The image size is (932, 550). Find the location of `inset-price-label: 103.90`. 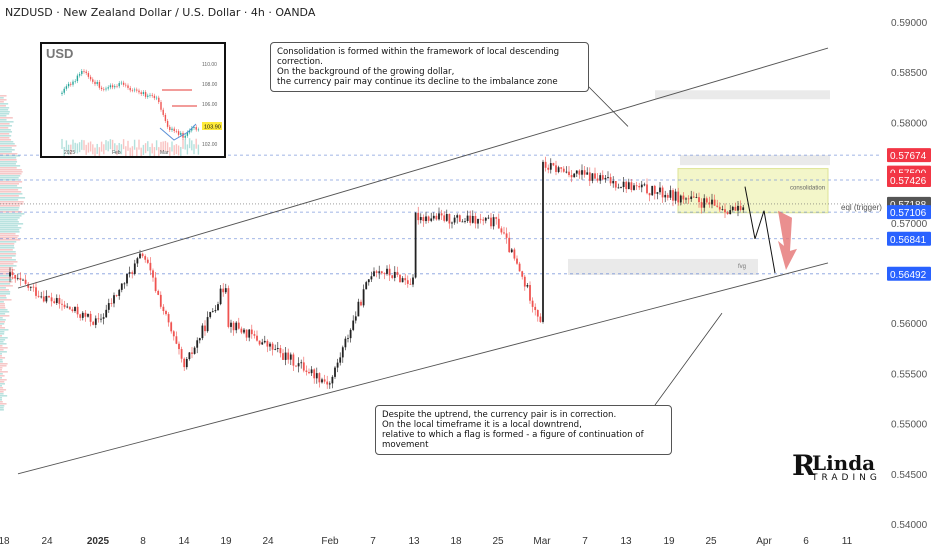

inset-price-label: 103.90 is located at coordinates (212, 128).